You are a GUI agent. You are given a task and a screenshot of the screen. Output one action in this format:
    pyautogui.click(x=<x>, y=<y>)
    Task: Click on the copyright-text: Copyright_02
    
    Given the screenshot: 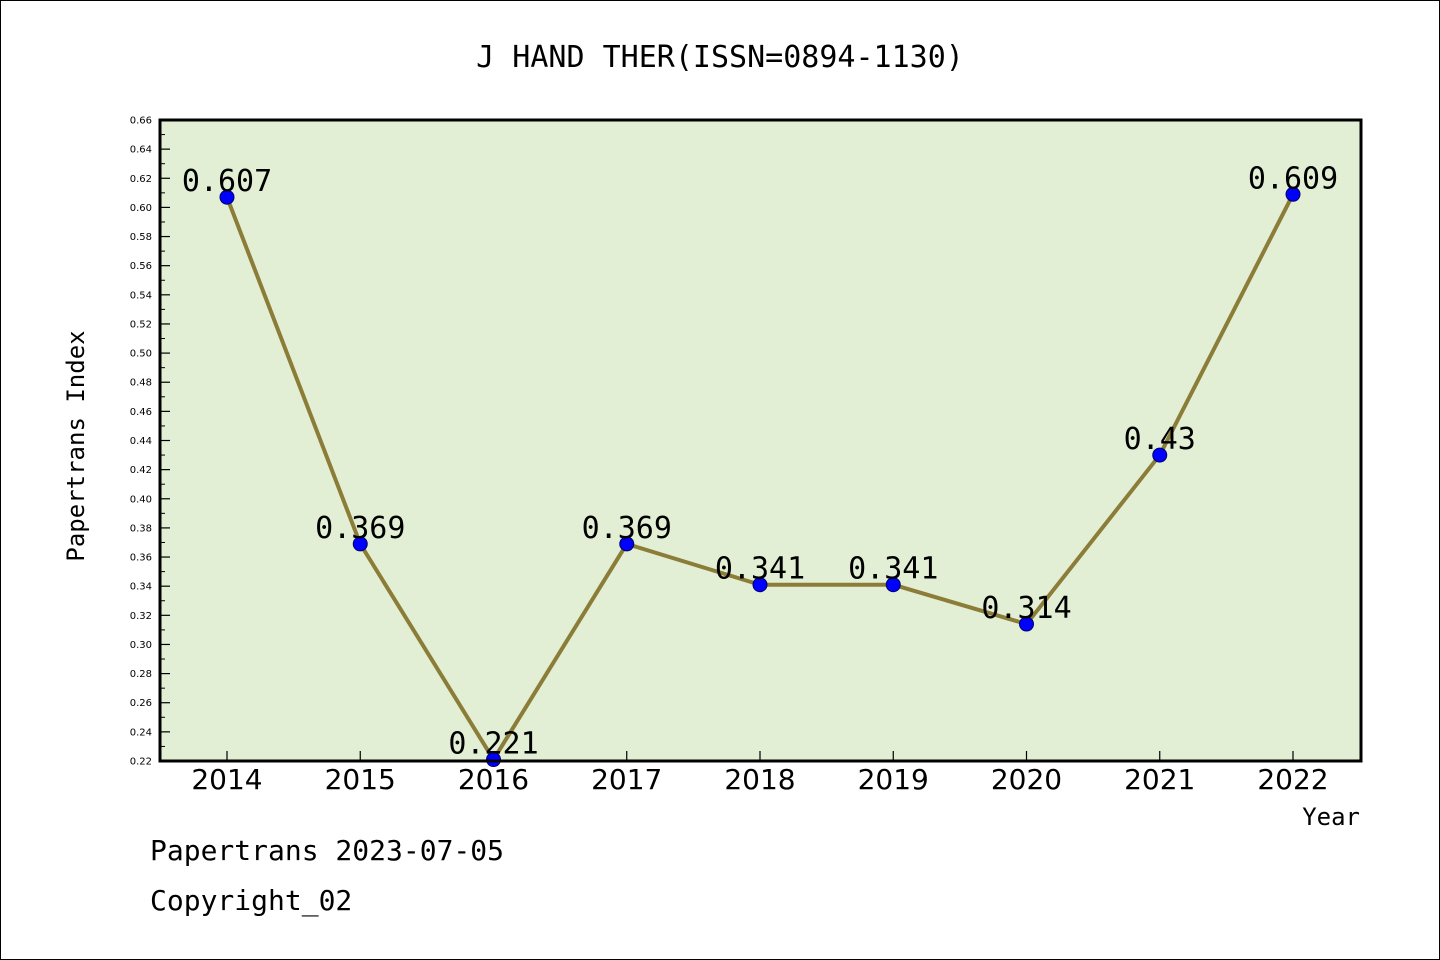 What is the action you would take?
    pyautogui.click(x=251, y=900)
    